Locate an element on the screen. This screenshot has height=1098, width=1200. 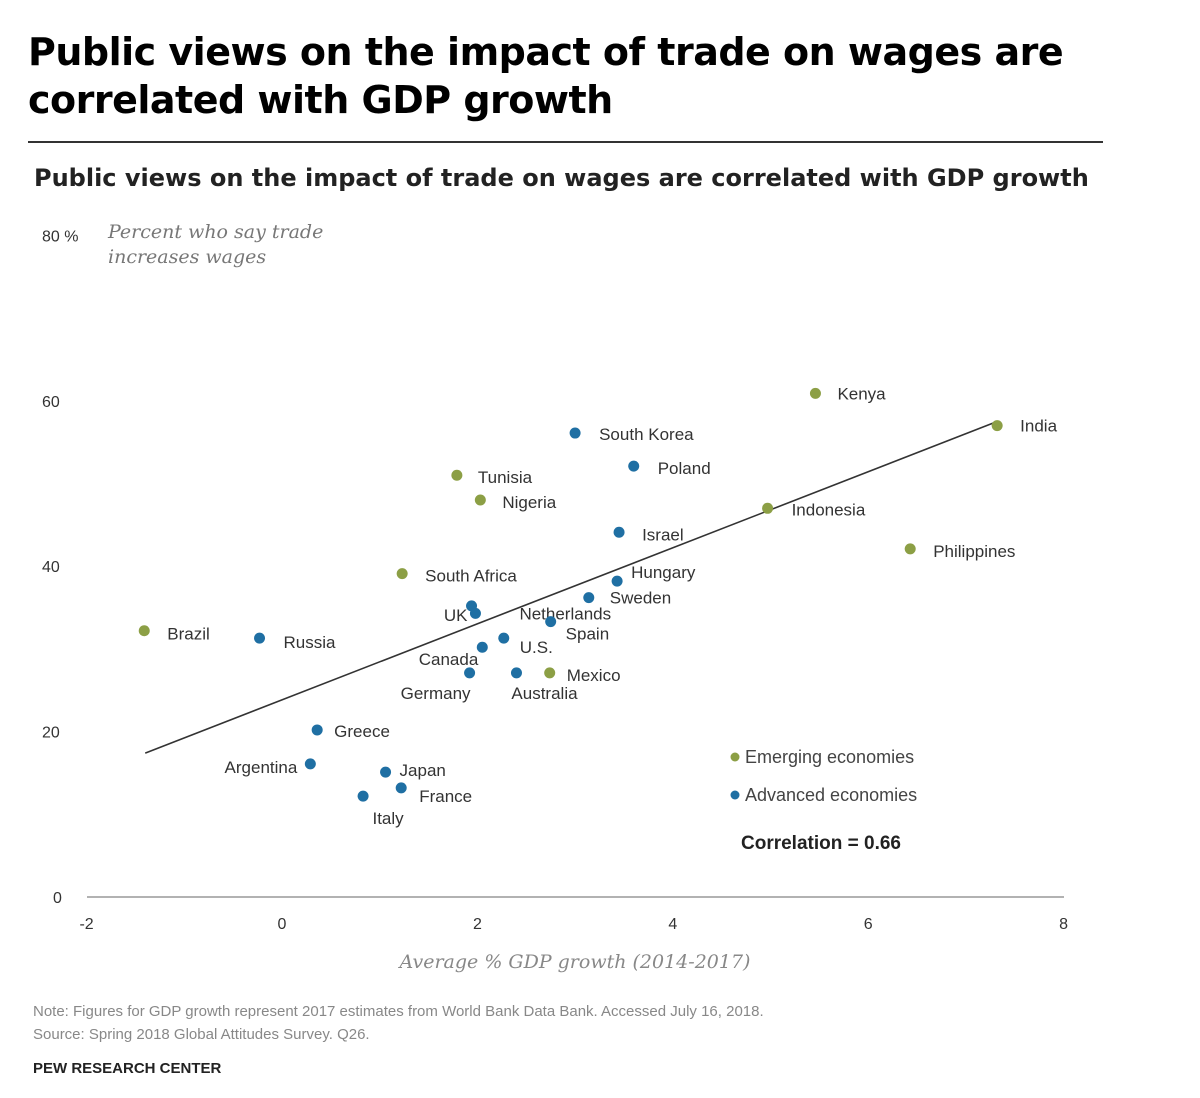
x-tick-label: 0 is located at coordinates (282, 924).